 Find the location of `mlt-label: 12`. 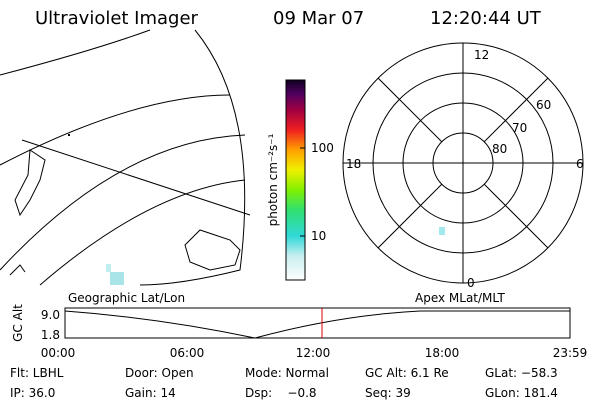

mlt-label: 12 is located at coordinates (481, 55).